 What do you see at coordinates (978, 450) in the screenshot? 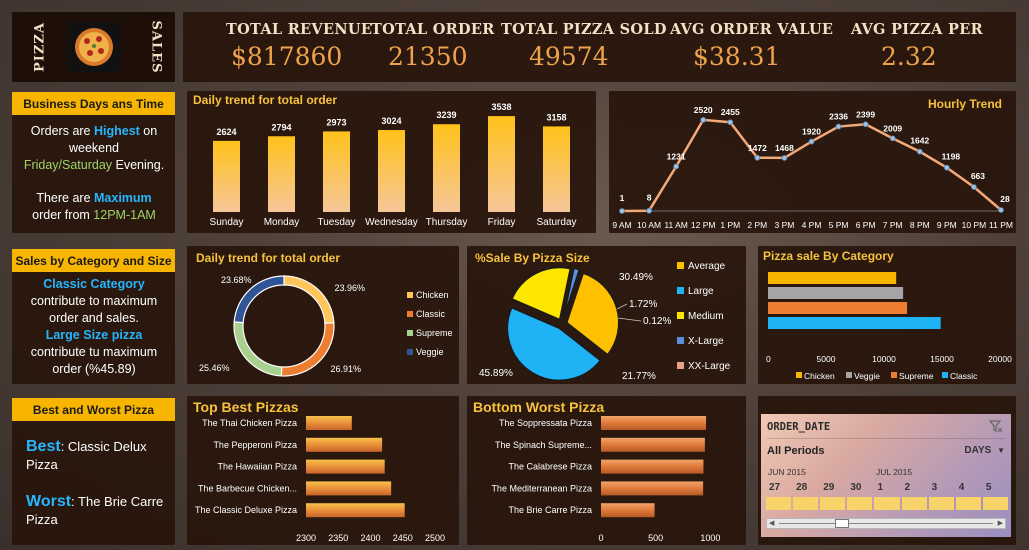
I see `slicer-unit-label: DAYS` at bounding box center [978, 450].